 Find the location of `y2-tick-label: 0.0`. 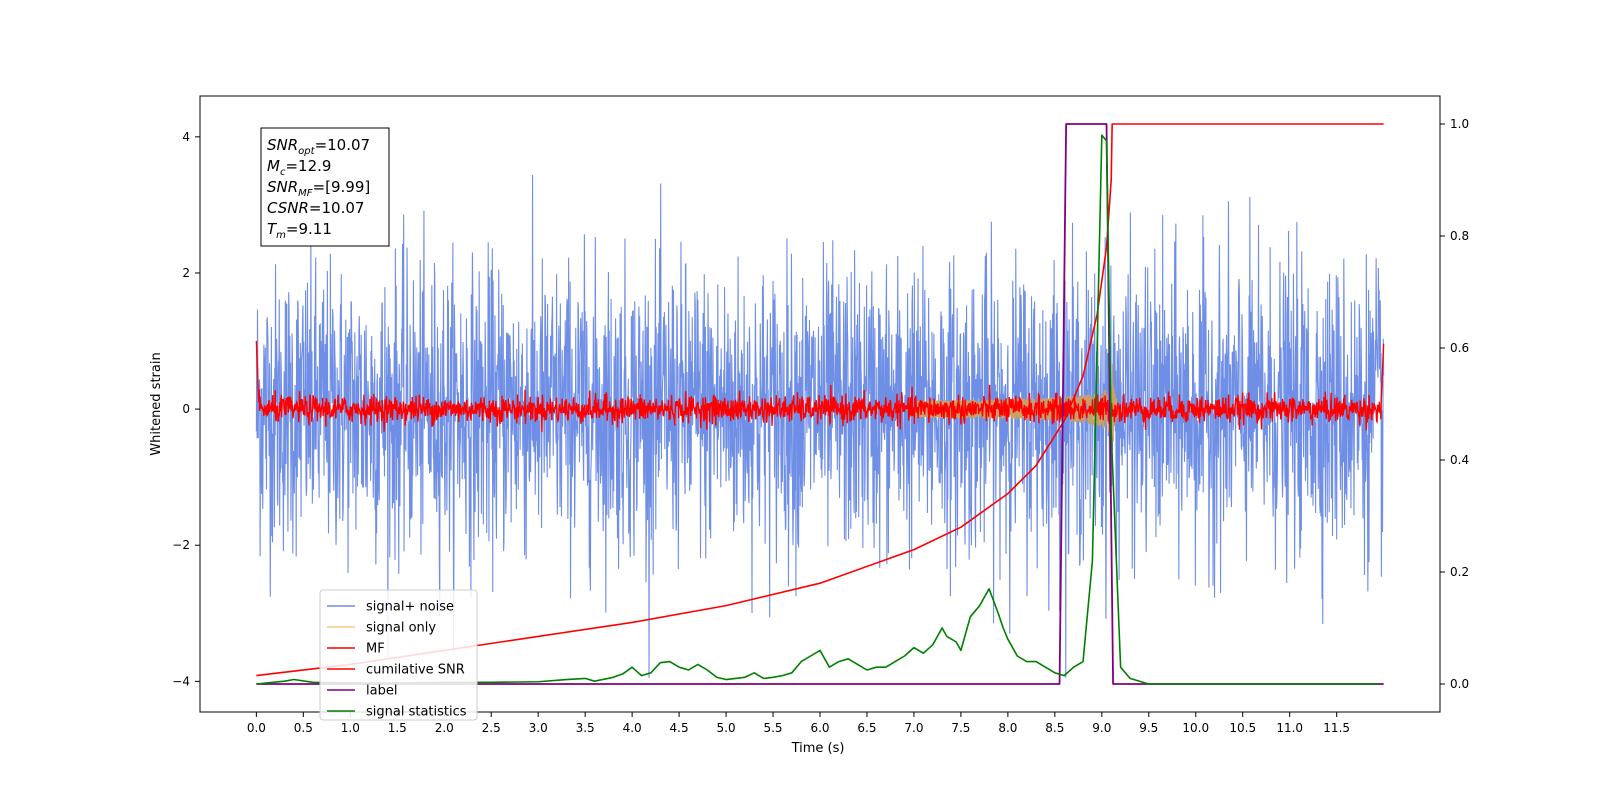

y2-tick-label: 0.0 is located at coordinates (1459, 684).